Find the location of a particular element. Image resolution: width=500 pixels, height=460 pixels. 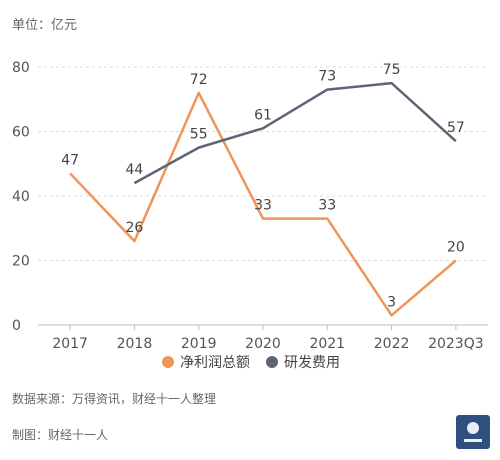

y-tick-label: 40 is located at coordinates (21, 197).